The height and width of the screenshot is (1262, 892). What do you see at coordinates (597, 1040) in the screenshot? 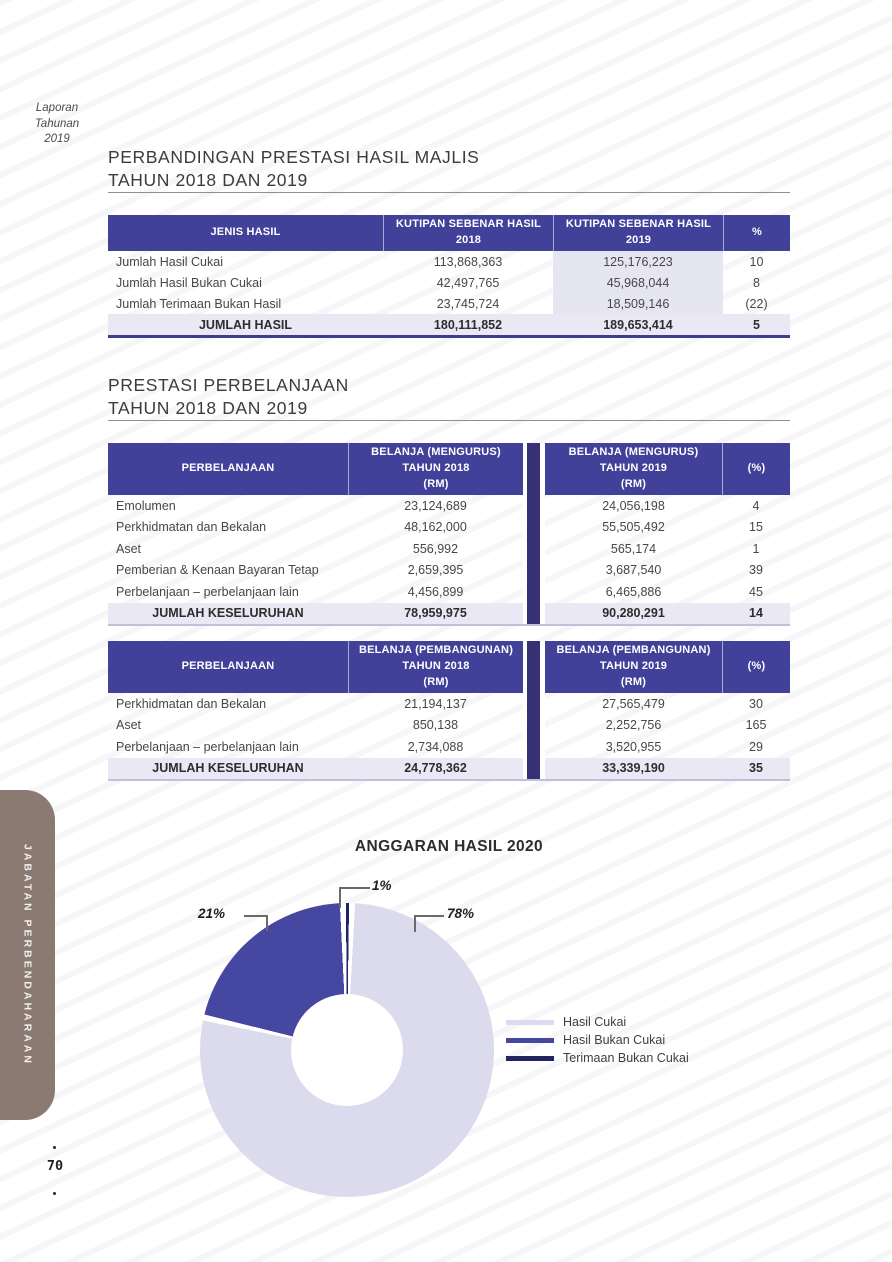
I see `legend-item: Hasil Bukan Cukai` at bounding box center [597, 1040].